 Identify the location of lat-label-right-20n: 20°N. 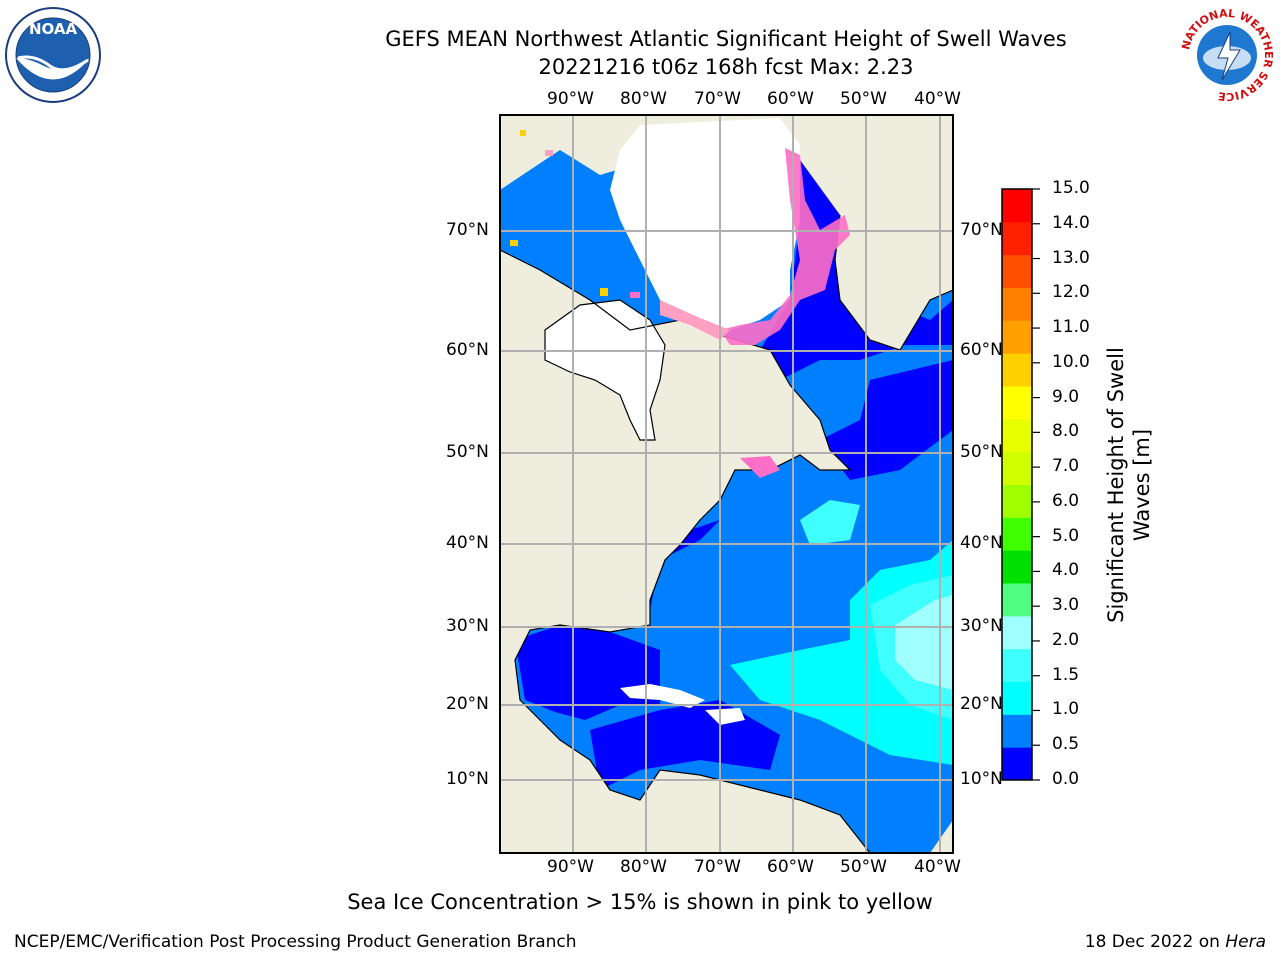
(981, 704).